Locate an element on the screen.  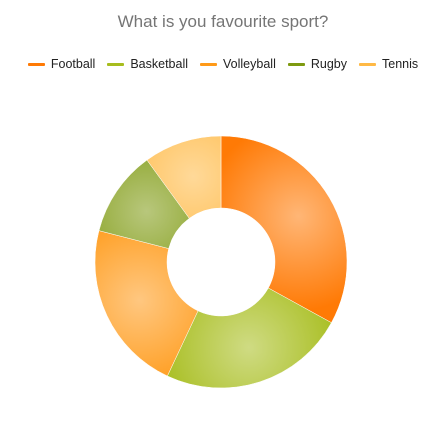
legend-swatch-tennis is located at coordinates (367, 64).